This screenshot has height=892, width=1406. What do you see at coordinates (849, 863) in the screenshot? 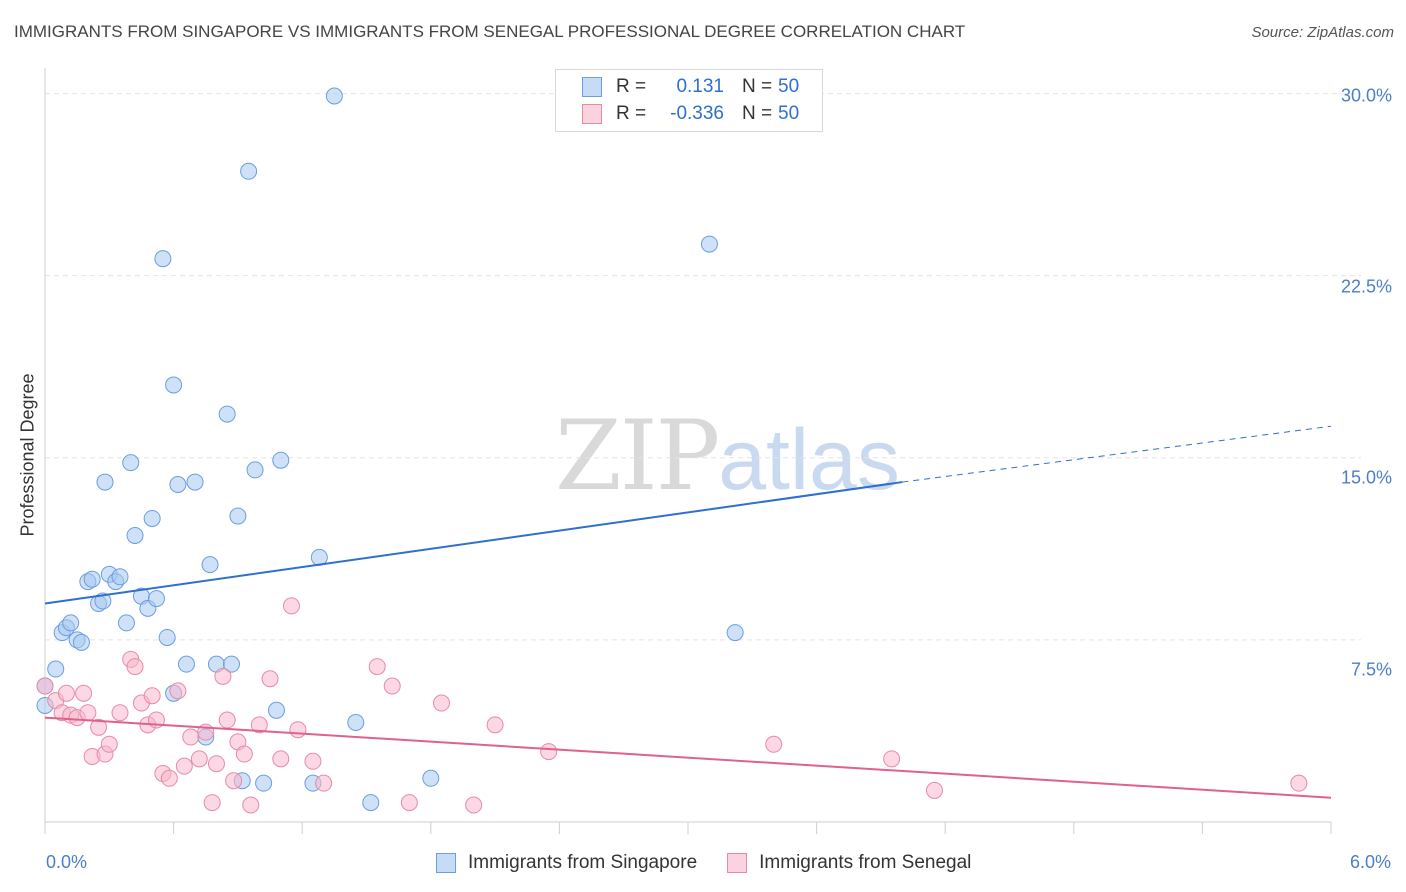
I see `legend-item-senegal: Immigrants from Senegal` at bounding box center [849, 863].